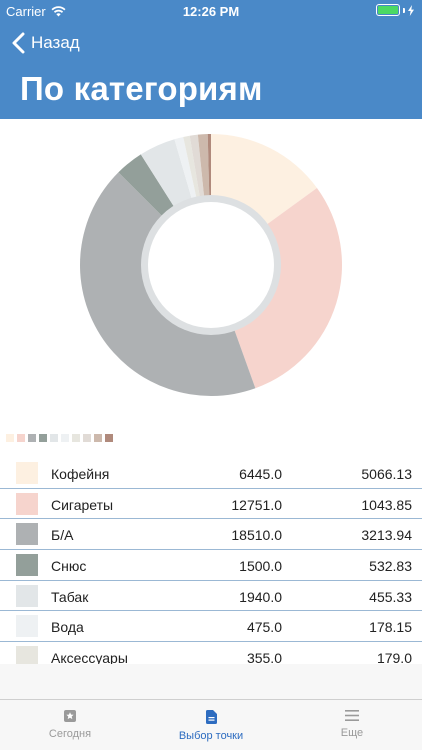 This screenshot has height=750, width=422. What do you see at coordinates (82, 504) in the screenshot?
I see `category-name: Сигареты` at bounding box center [82, 504].